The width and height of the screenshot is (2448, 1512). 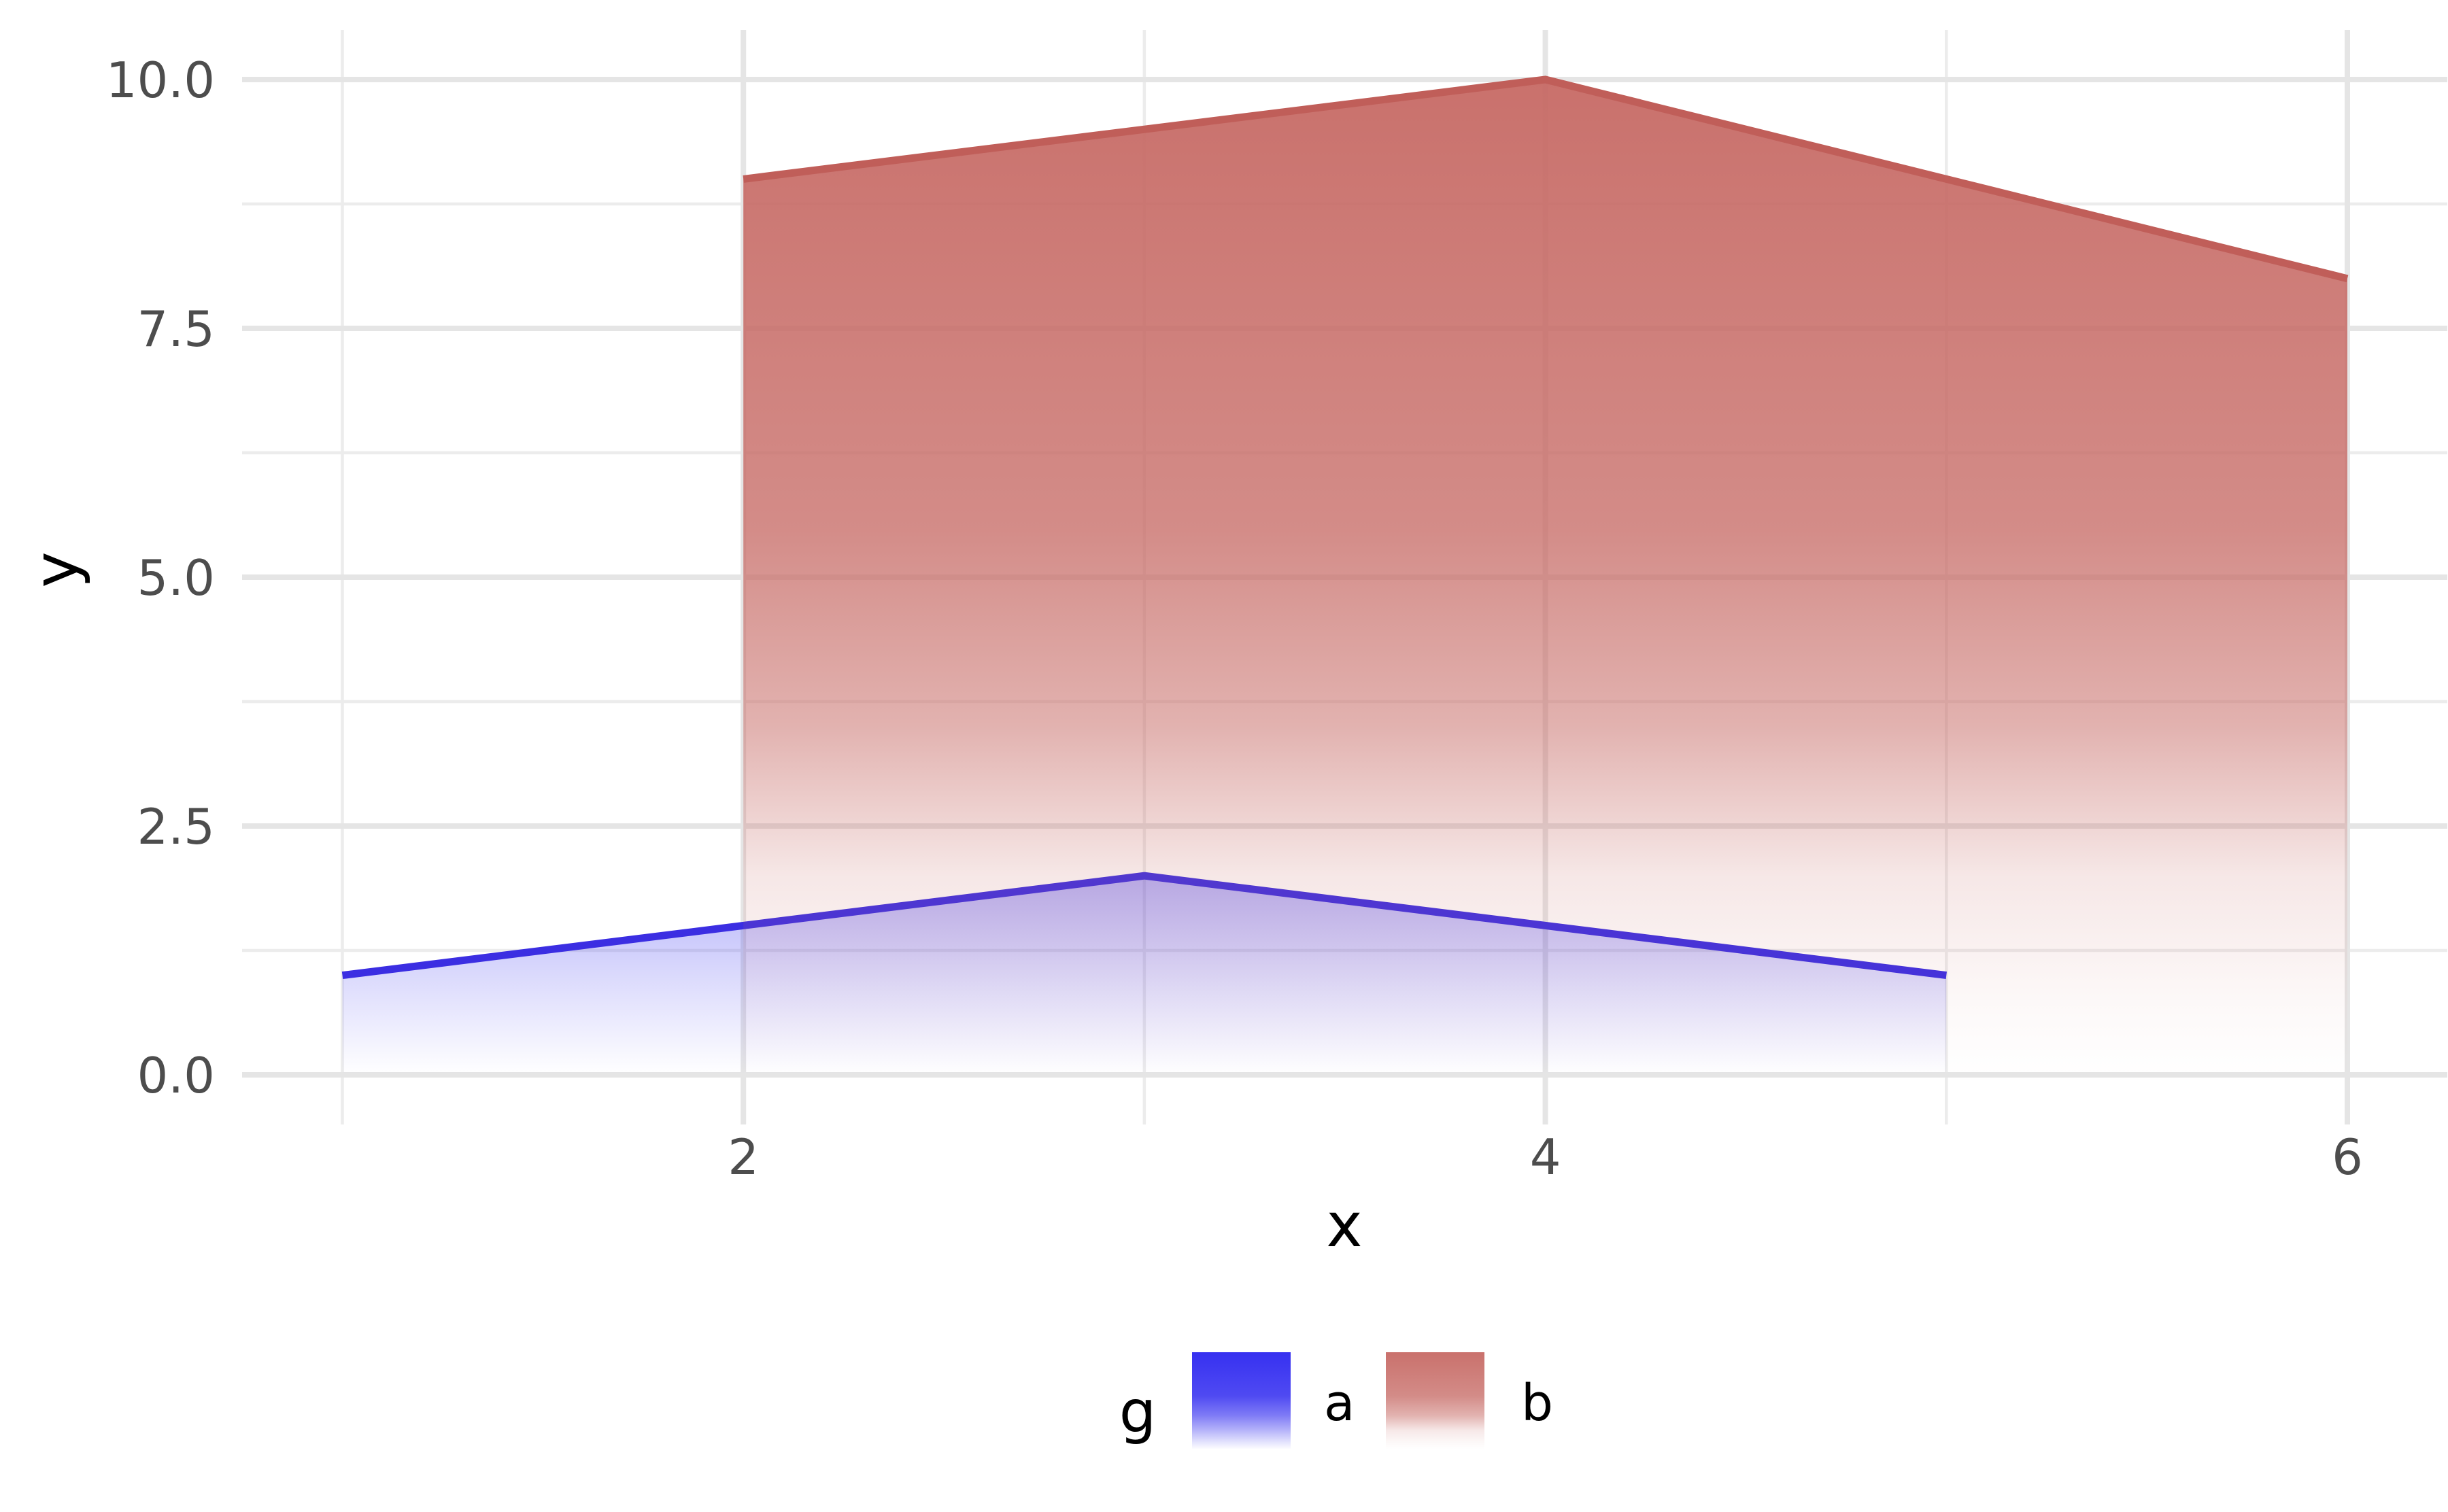 What do you see at coordinates (176, 826) in the screenshot?
I see `y-tick-label: 2.5` at bounding box center [176, 826].